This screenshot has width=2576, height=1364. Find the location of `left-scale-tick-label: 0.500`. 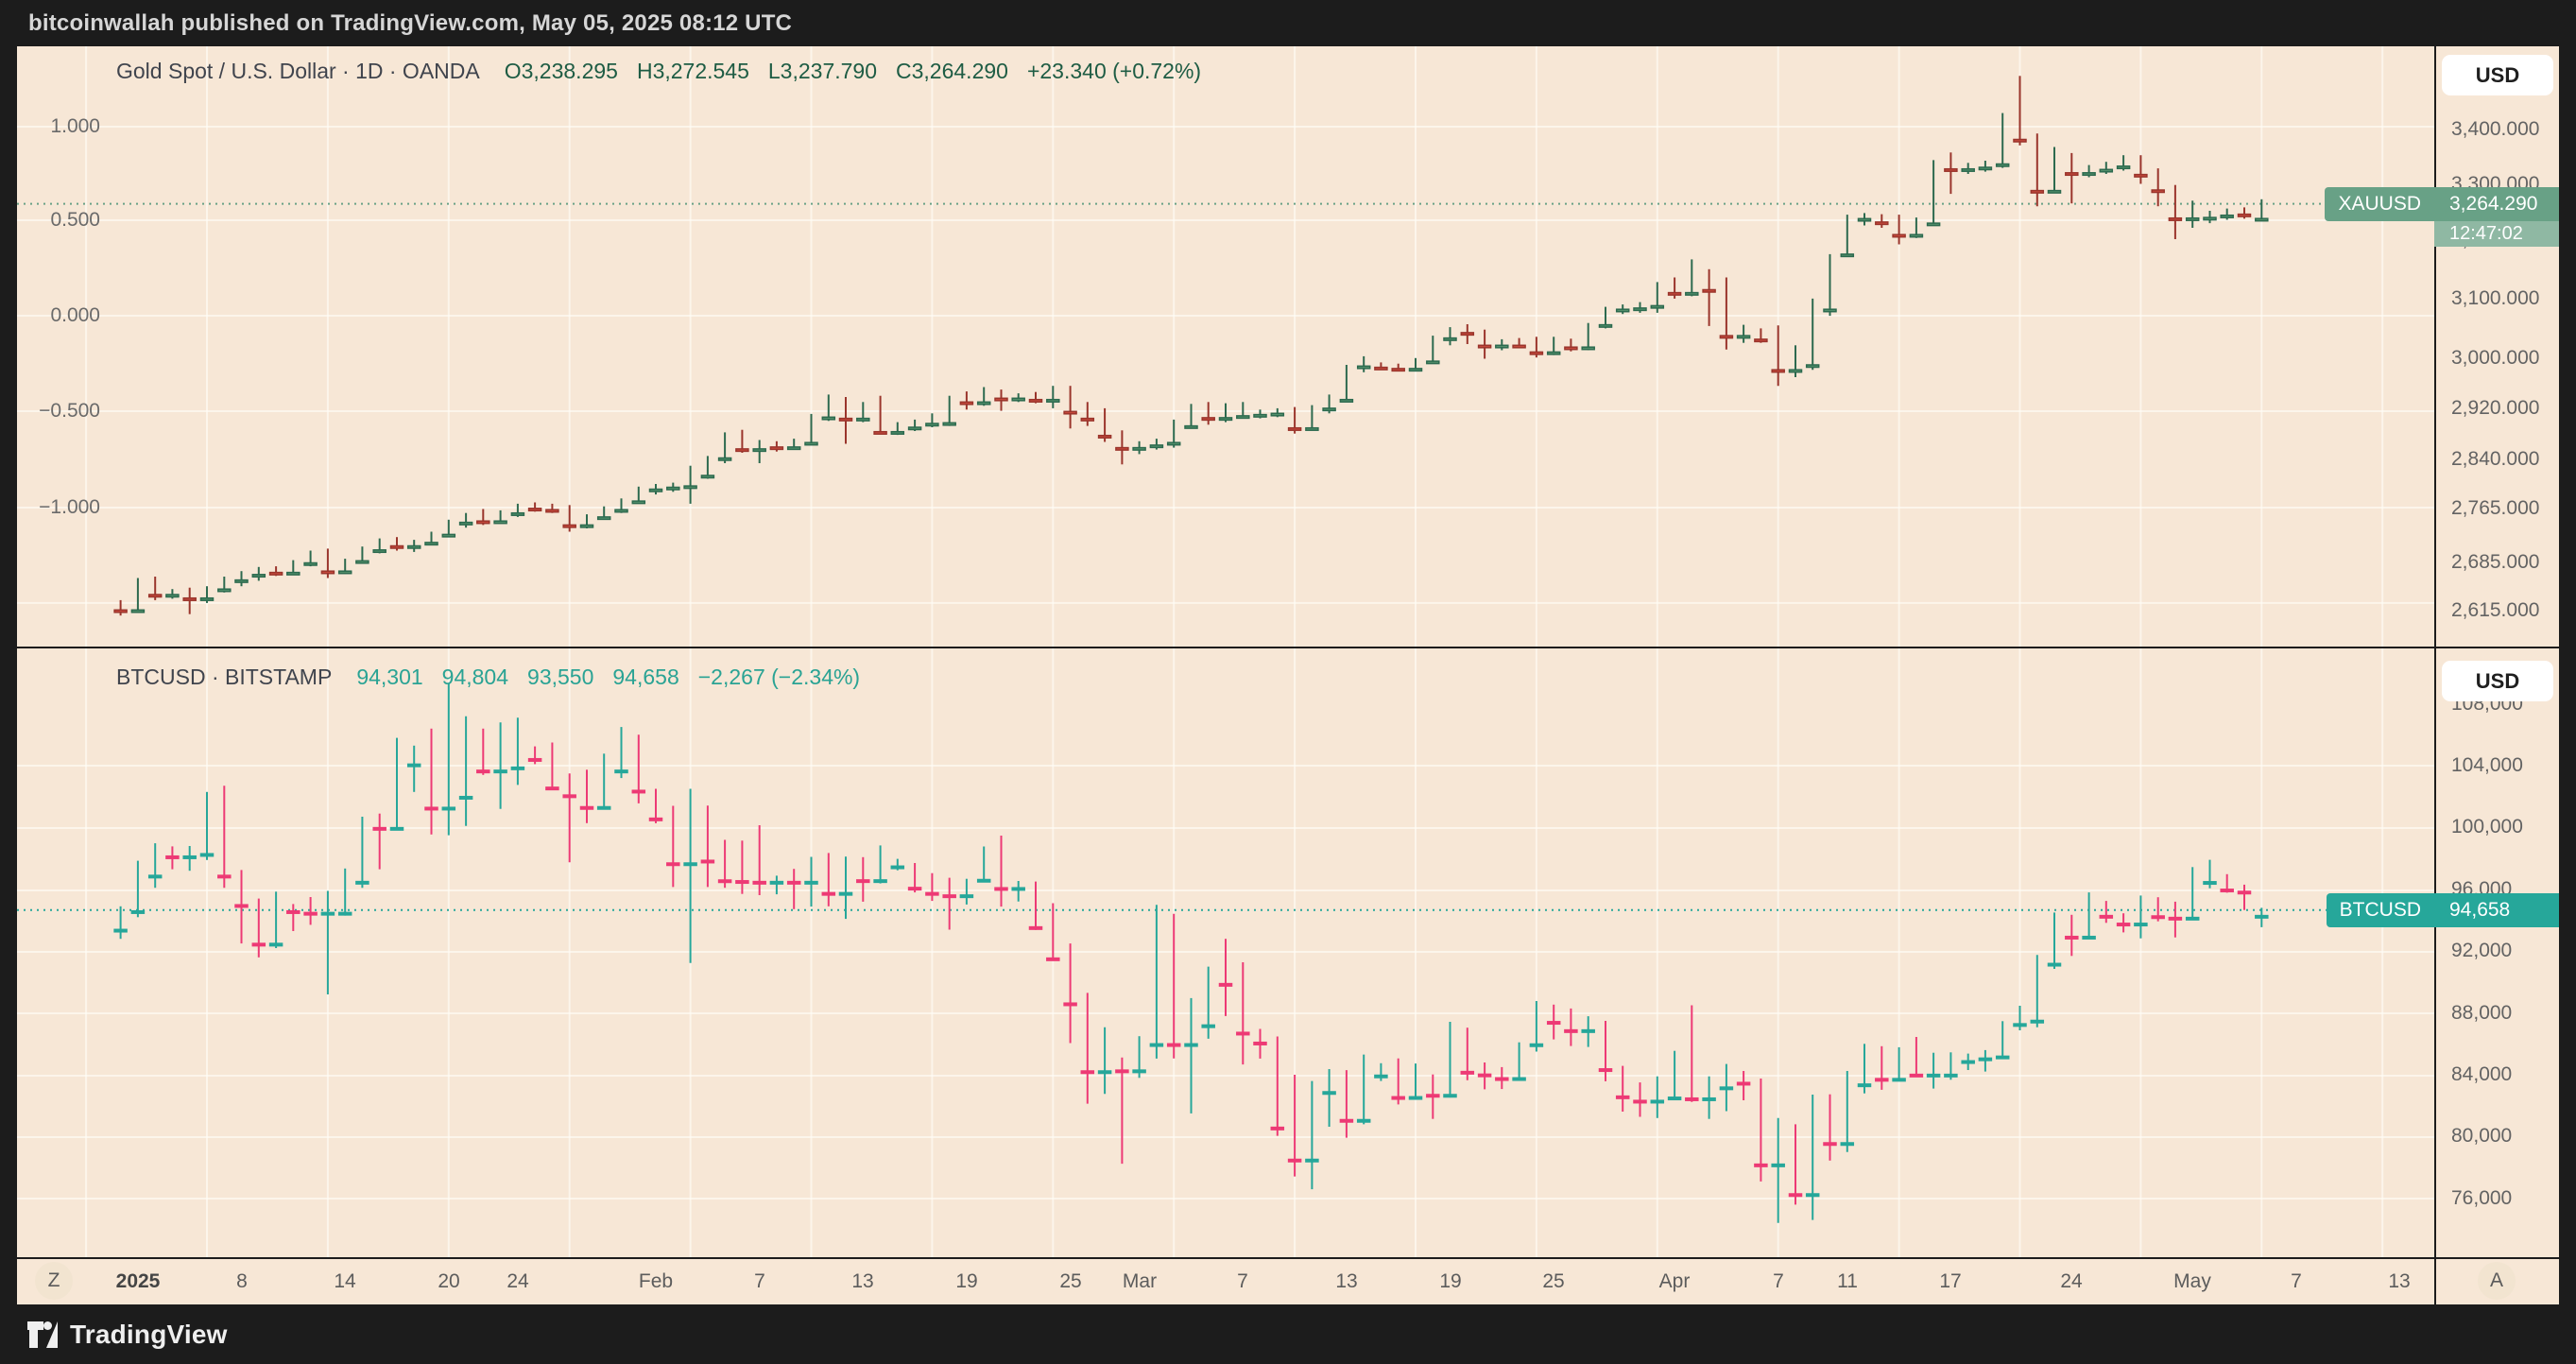

left-scale-tick-label: 0.500 is located at coordinates (75, 220).